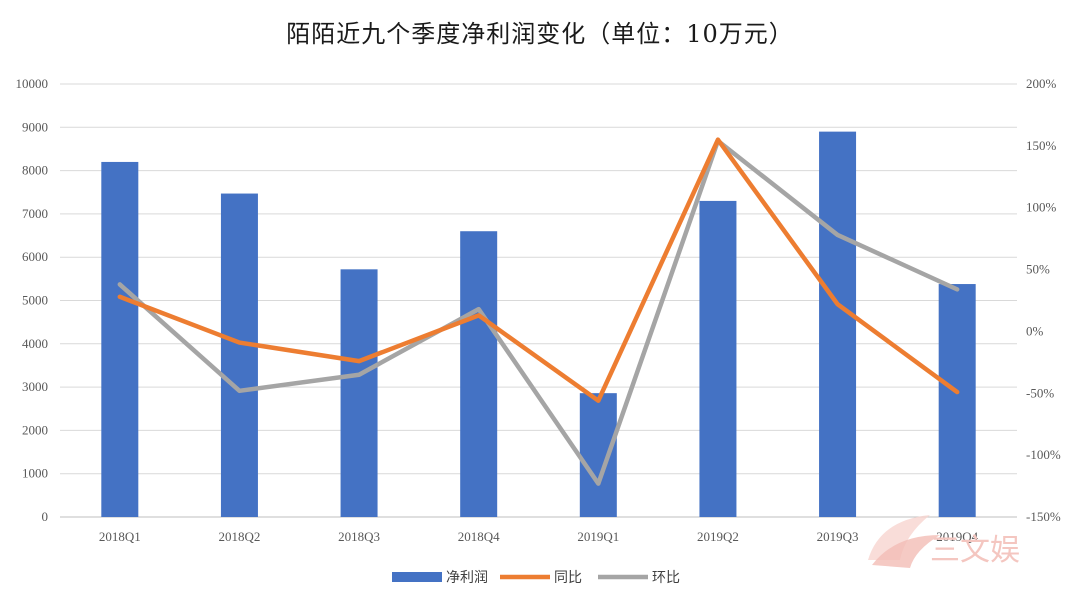 This screenshot has height=598, width=1080. Describe the element at coordinates (598, 536) in the screenshot. I see `x-tick-label: 2019Q1` at that location.